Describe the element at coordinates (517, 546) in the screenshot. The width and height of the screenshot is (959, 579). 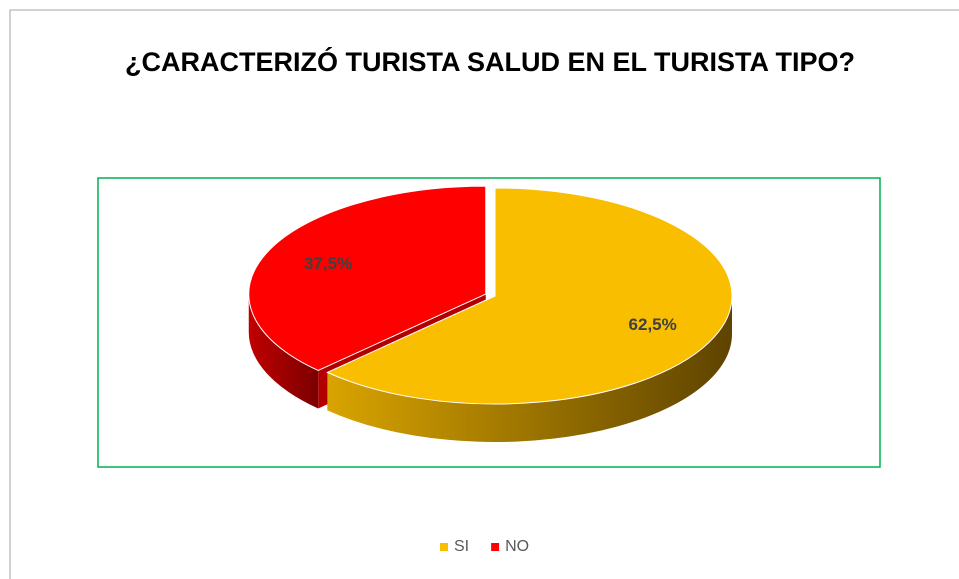
I see `legend-label: NO` at that location.